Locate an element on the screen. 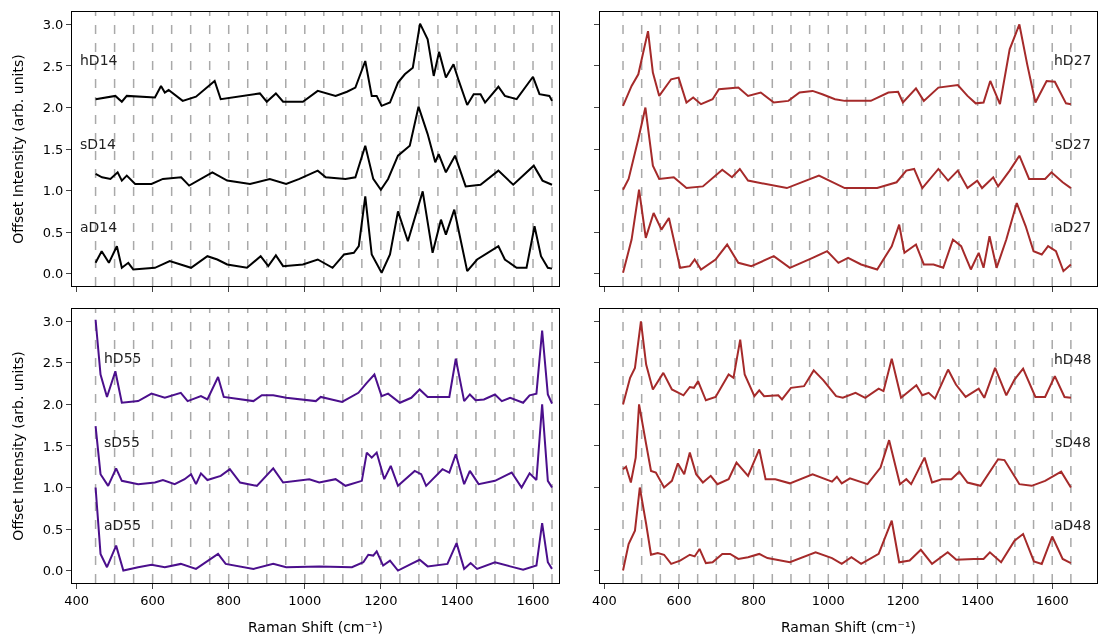  series-label: sD55 is located at coordinates (122, 442).